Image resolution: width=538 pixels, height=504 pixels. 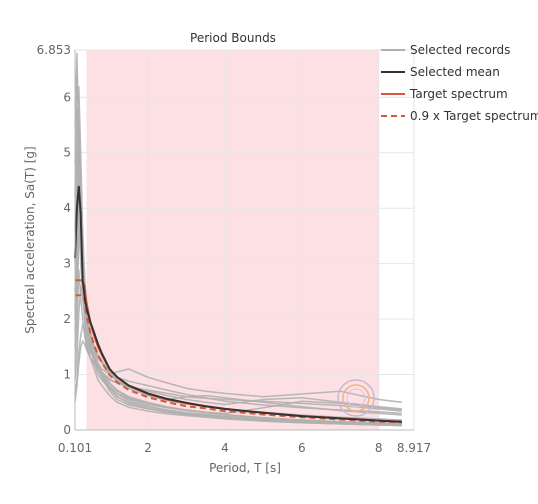 I want to click on x-tick-label: 8, so click(x=379, y=448).